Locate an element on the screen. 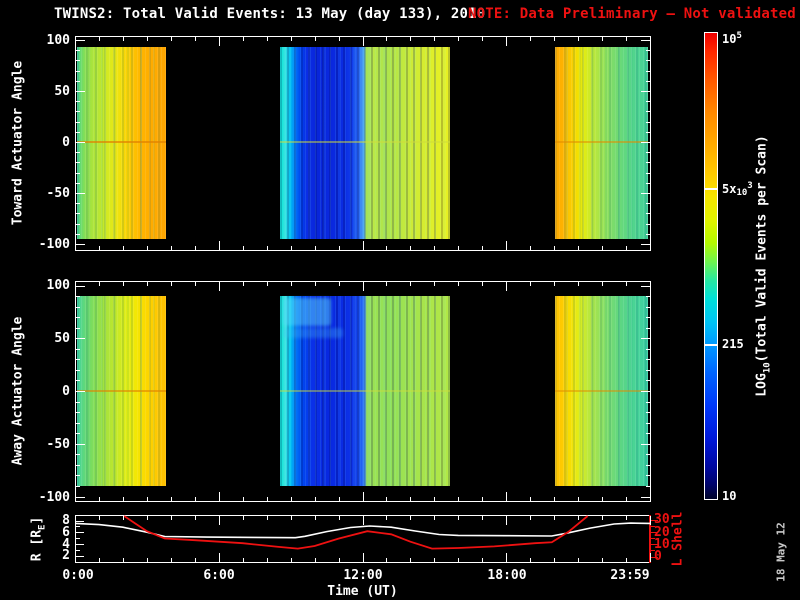 This screenshot has height=600, width=800. l-shell-line is located at coordinates (356, 532).